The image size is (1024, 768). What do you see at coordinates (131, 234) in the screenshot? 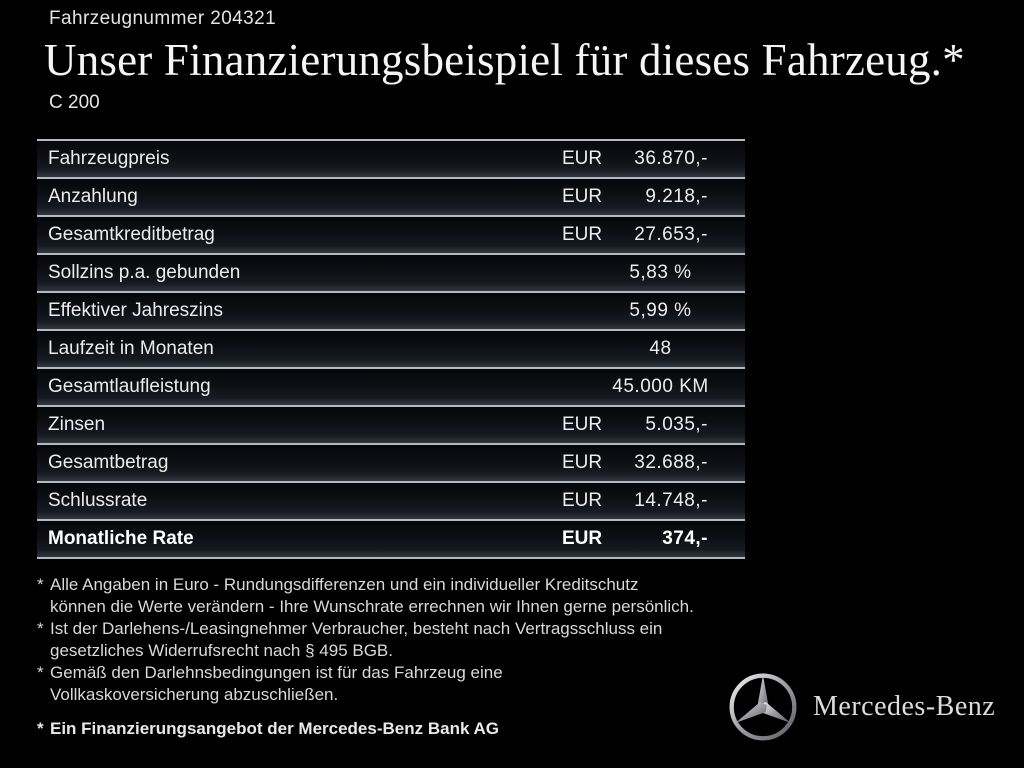
I see `row-label: Gesamtkreditbetrag` at bounding box center [131, 234].